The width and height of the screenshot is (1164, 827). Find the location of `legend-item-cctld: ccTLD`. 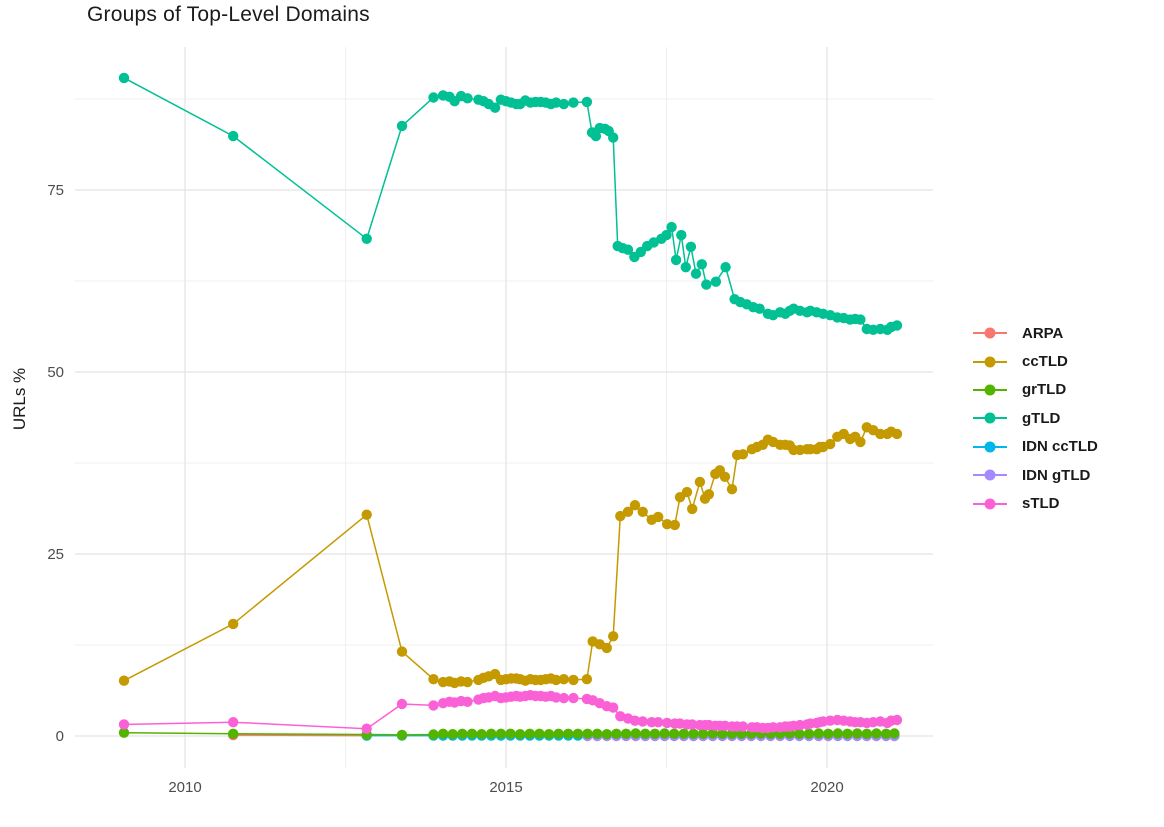

legend-item-cctld: ccTLD is located at coordinates (1035, 361).